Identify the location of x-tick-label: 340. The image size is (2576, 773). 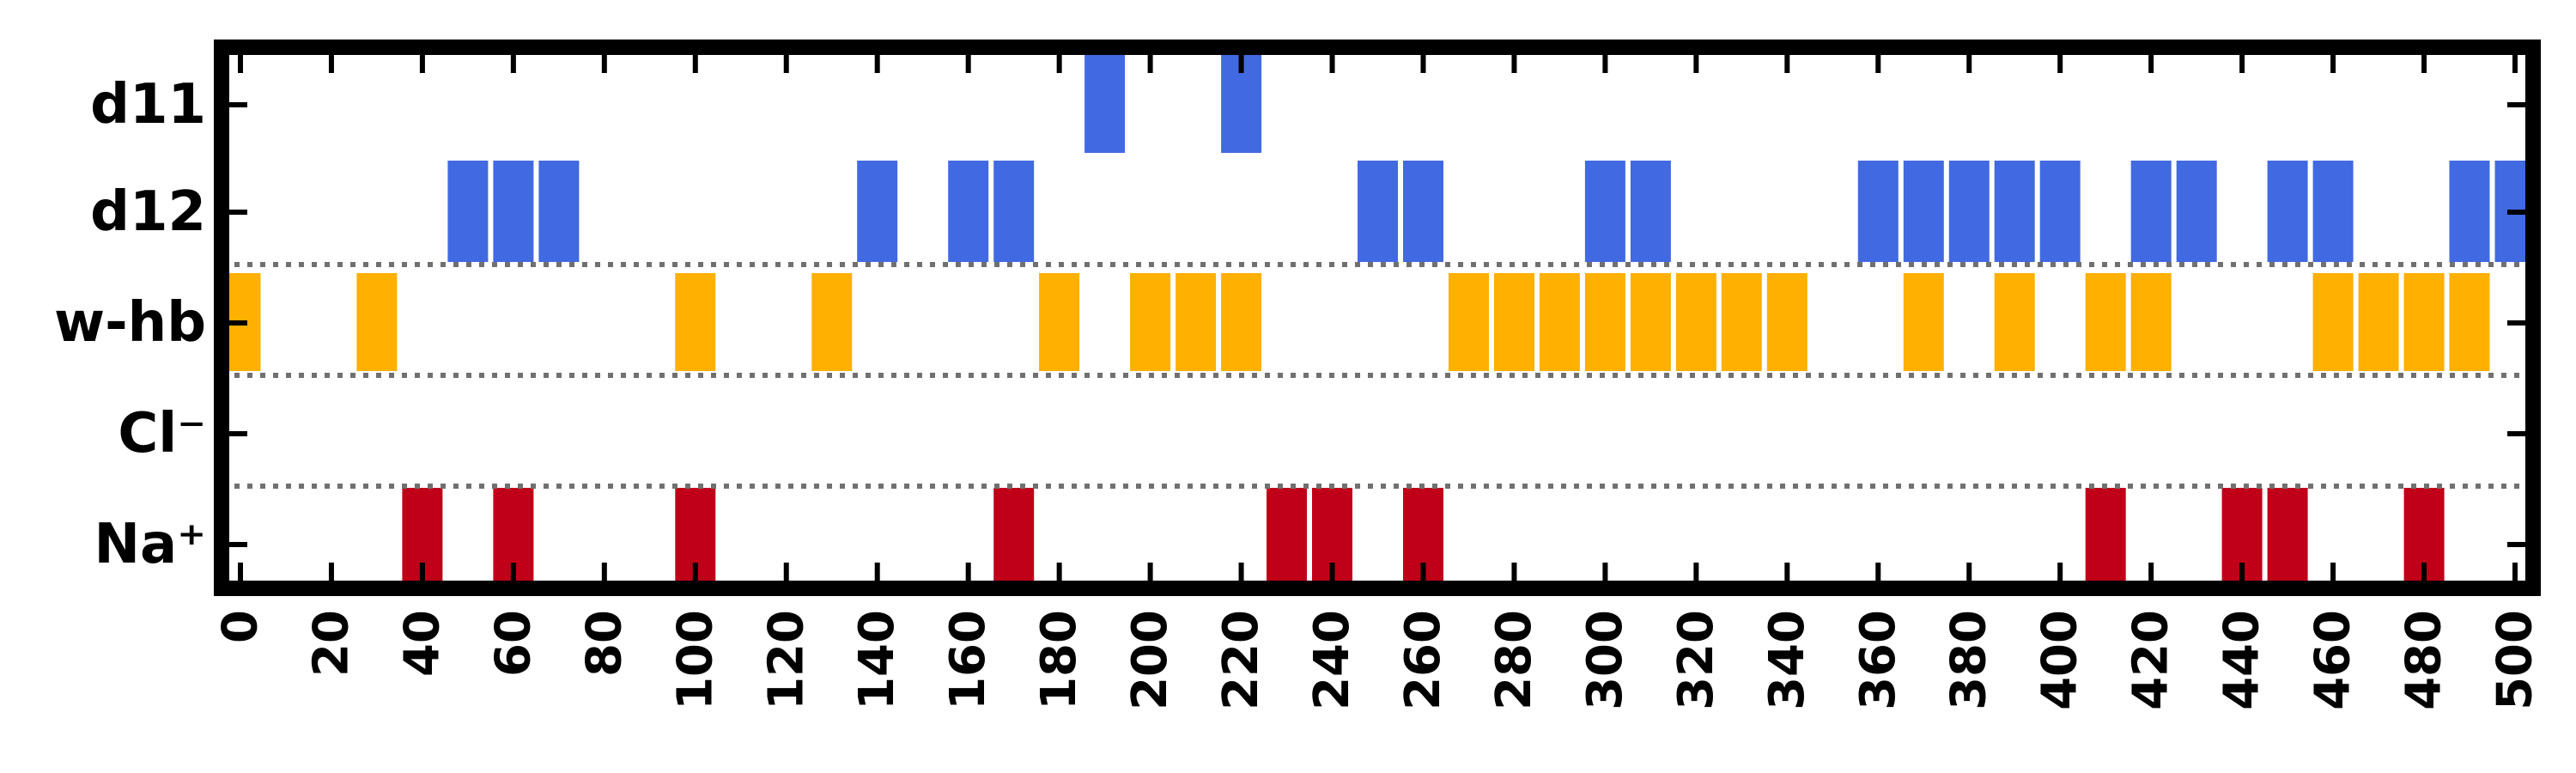
(1787, 660).